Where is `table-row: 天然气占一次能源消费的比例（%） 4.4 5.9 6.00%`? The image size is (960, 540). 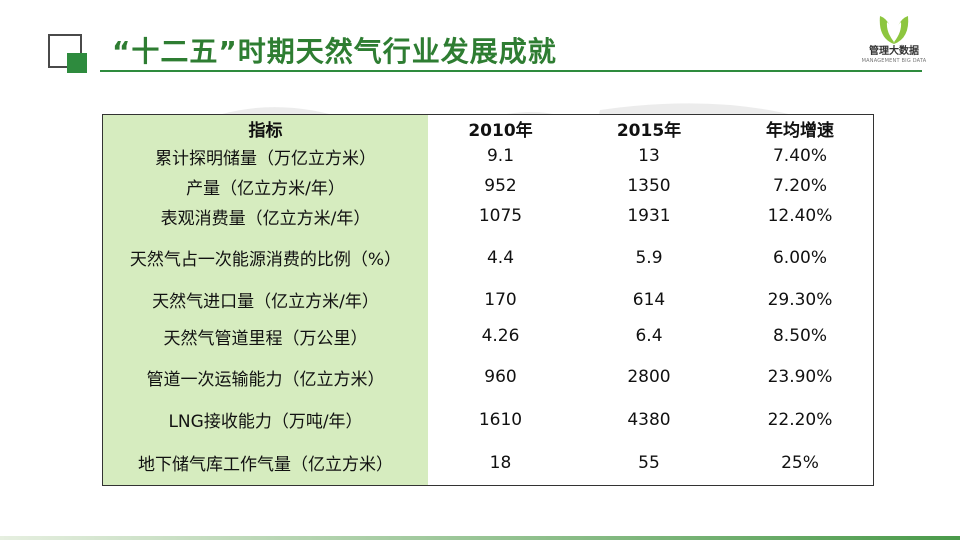
table-row: 天然气占一次能源消费的比例（%） 4.4 5.9 6.00% is located at coordinates (489, 258).